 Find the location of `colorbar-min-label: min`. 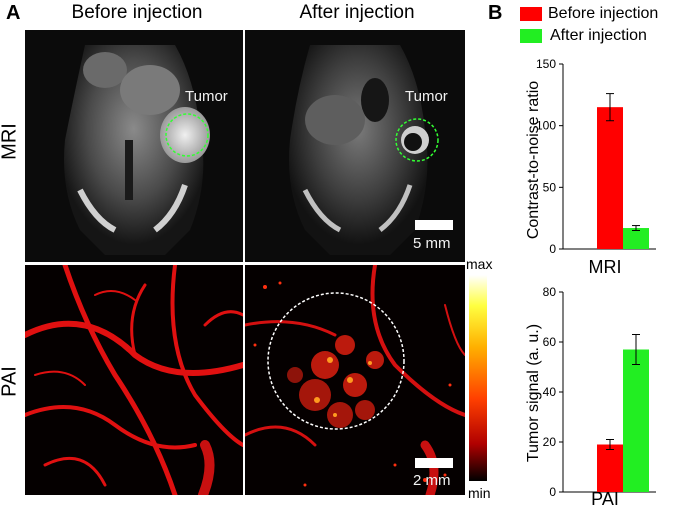

colorbar-min-label: min is located at coordinates (479, 493).